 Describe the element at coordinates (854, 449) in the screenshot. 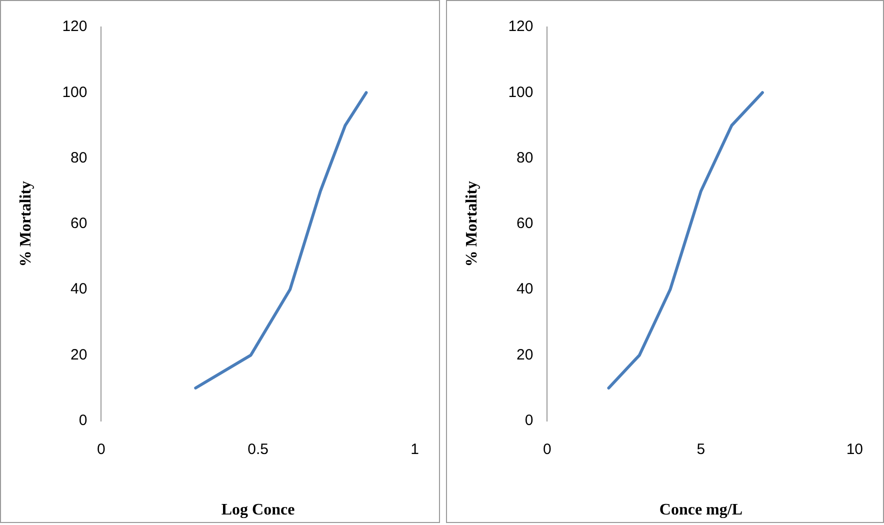

I see `x-tick-label: 10` at that location.